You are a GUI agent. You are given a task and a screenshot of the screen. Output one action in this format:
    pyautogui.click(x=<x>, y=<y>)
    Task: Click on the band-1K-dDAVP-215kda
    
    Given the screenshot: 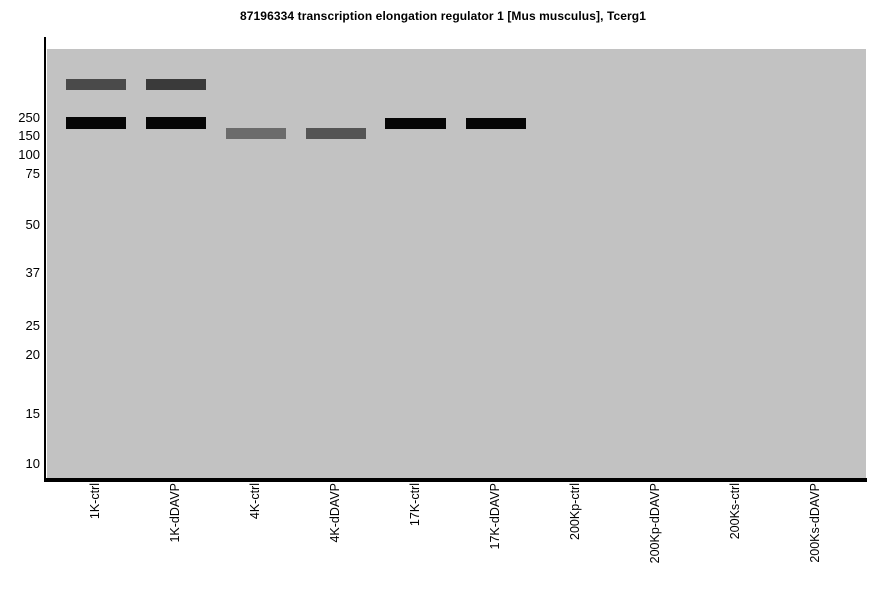 What is the action you would take?
    pyautogui.click(x=176, y=123)
    